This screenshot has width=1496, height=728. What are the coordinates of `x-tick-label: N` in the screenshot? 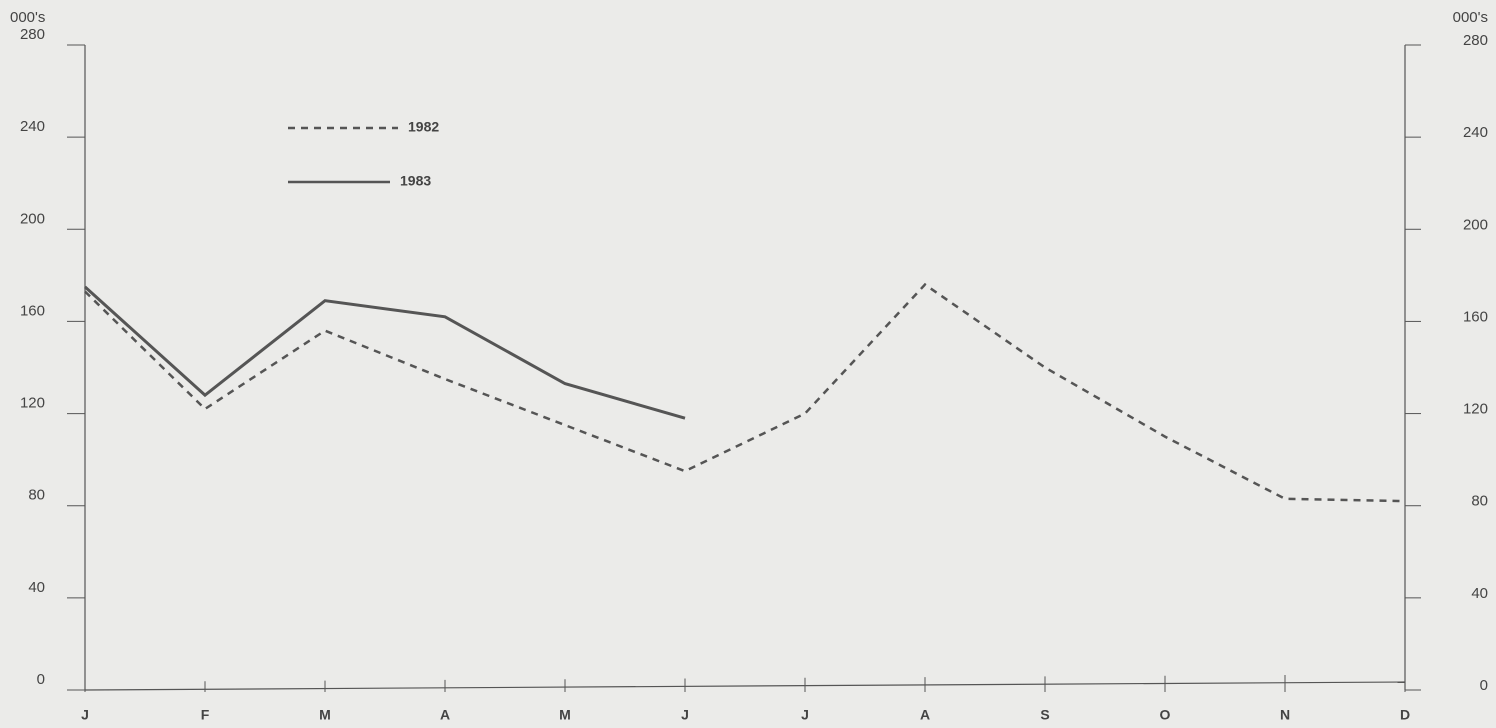 It's located at (1285, 715).